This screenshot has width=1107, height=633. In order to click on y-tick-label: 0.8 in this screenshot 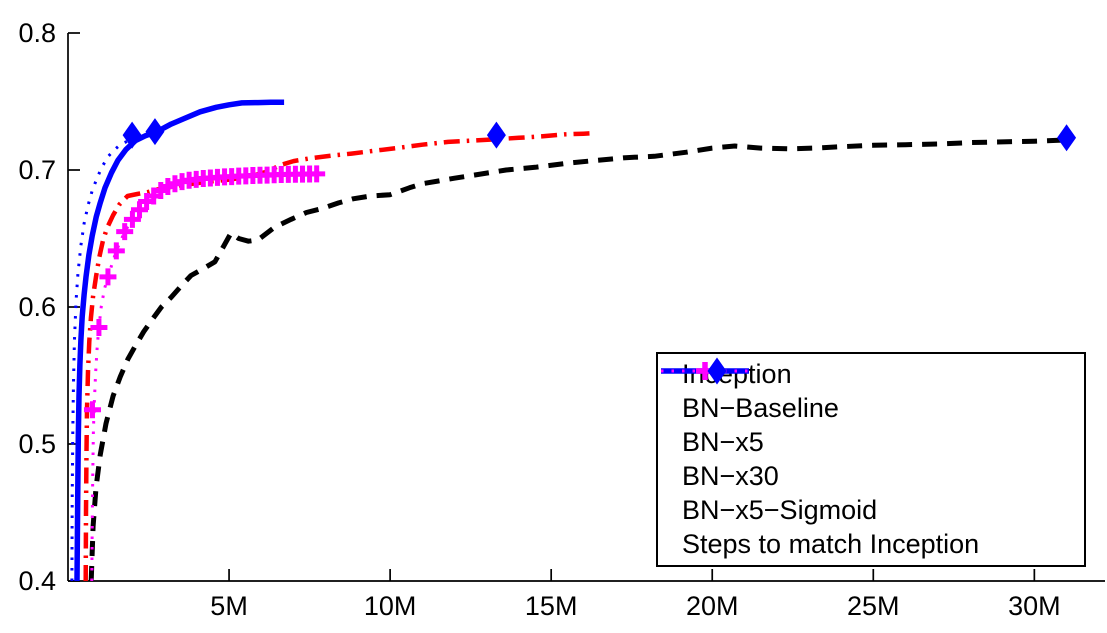, I will do `click(37, 33)`.